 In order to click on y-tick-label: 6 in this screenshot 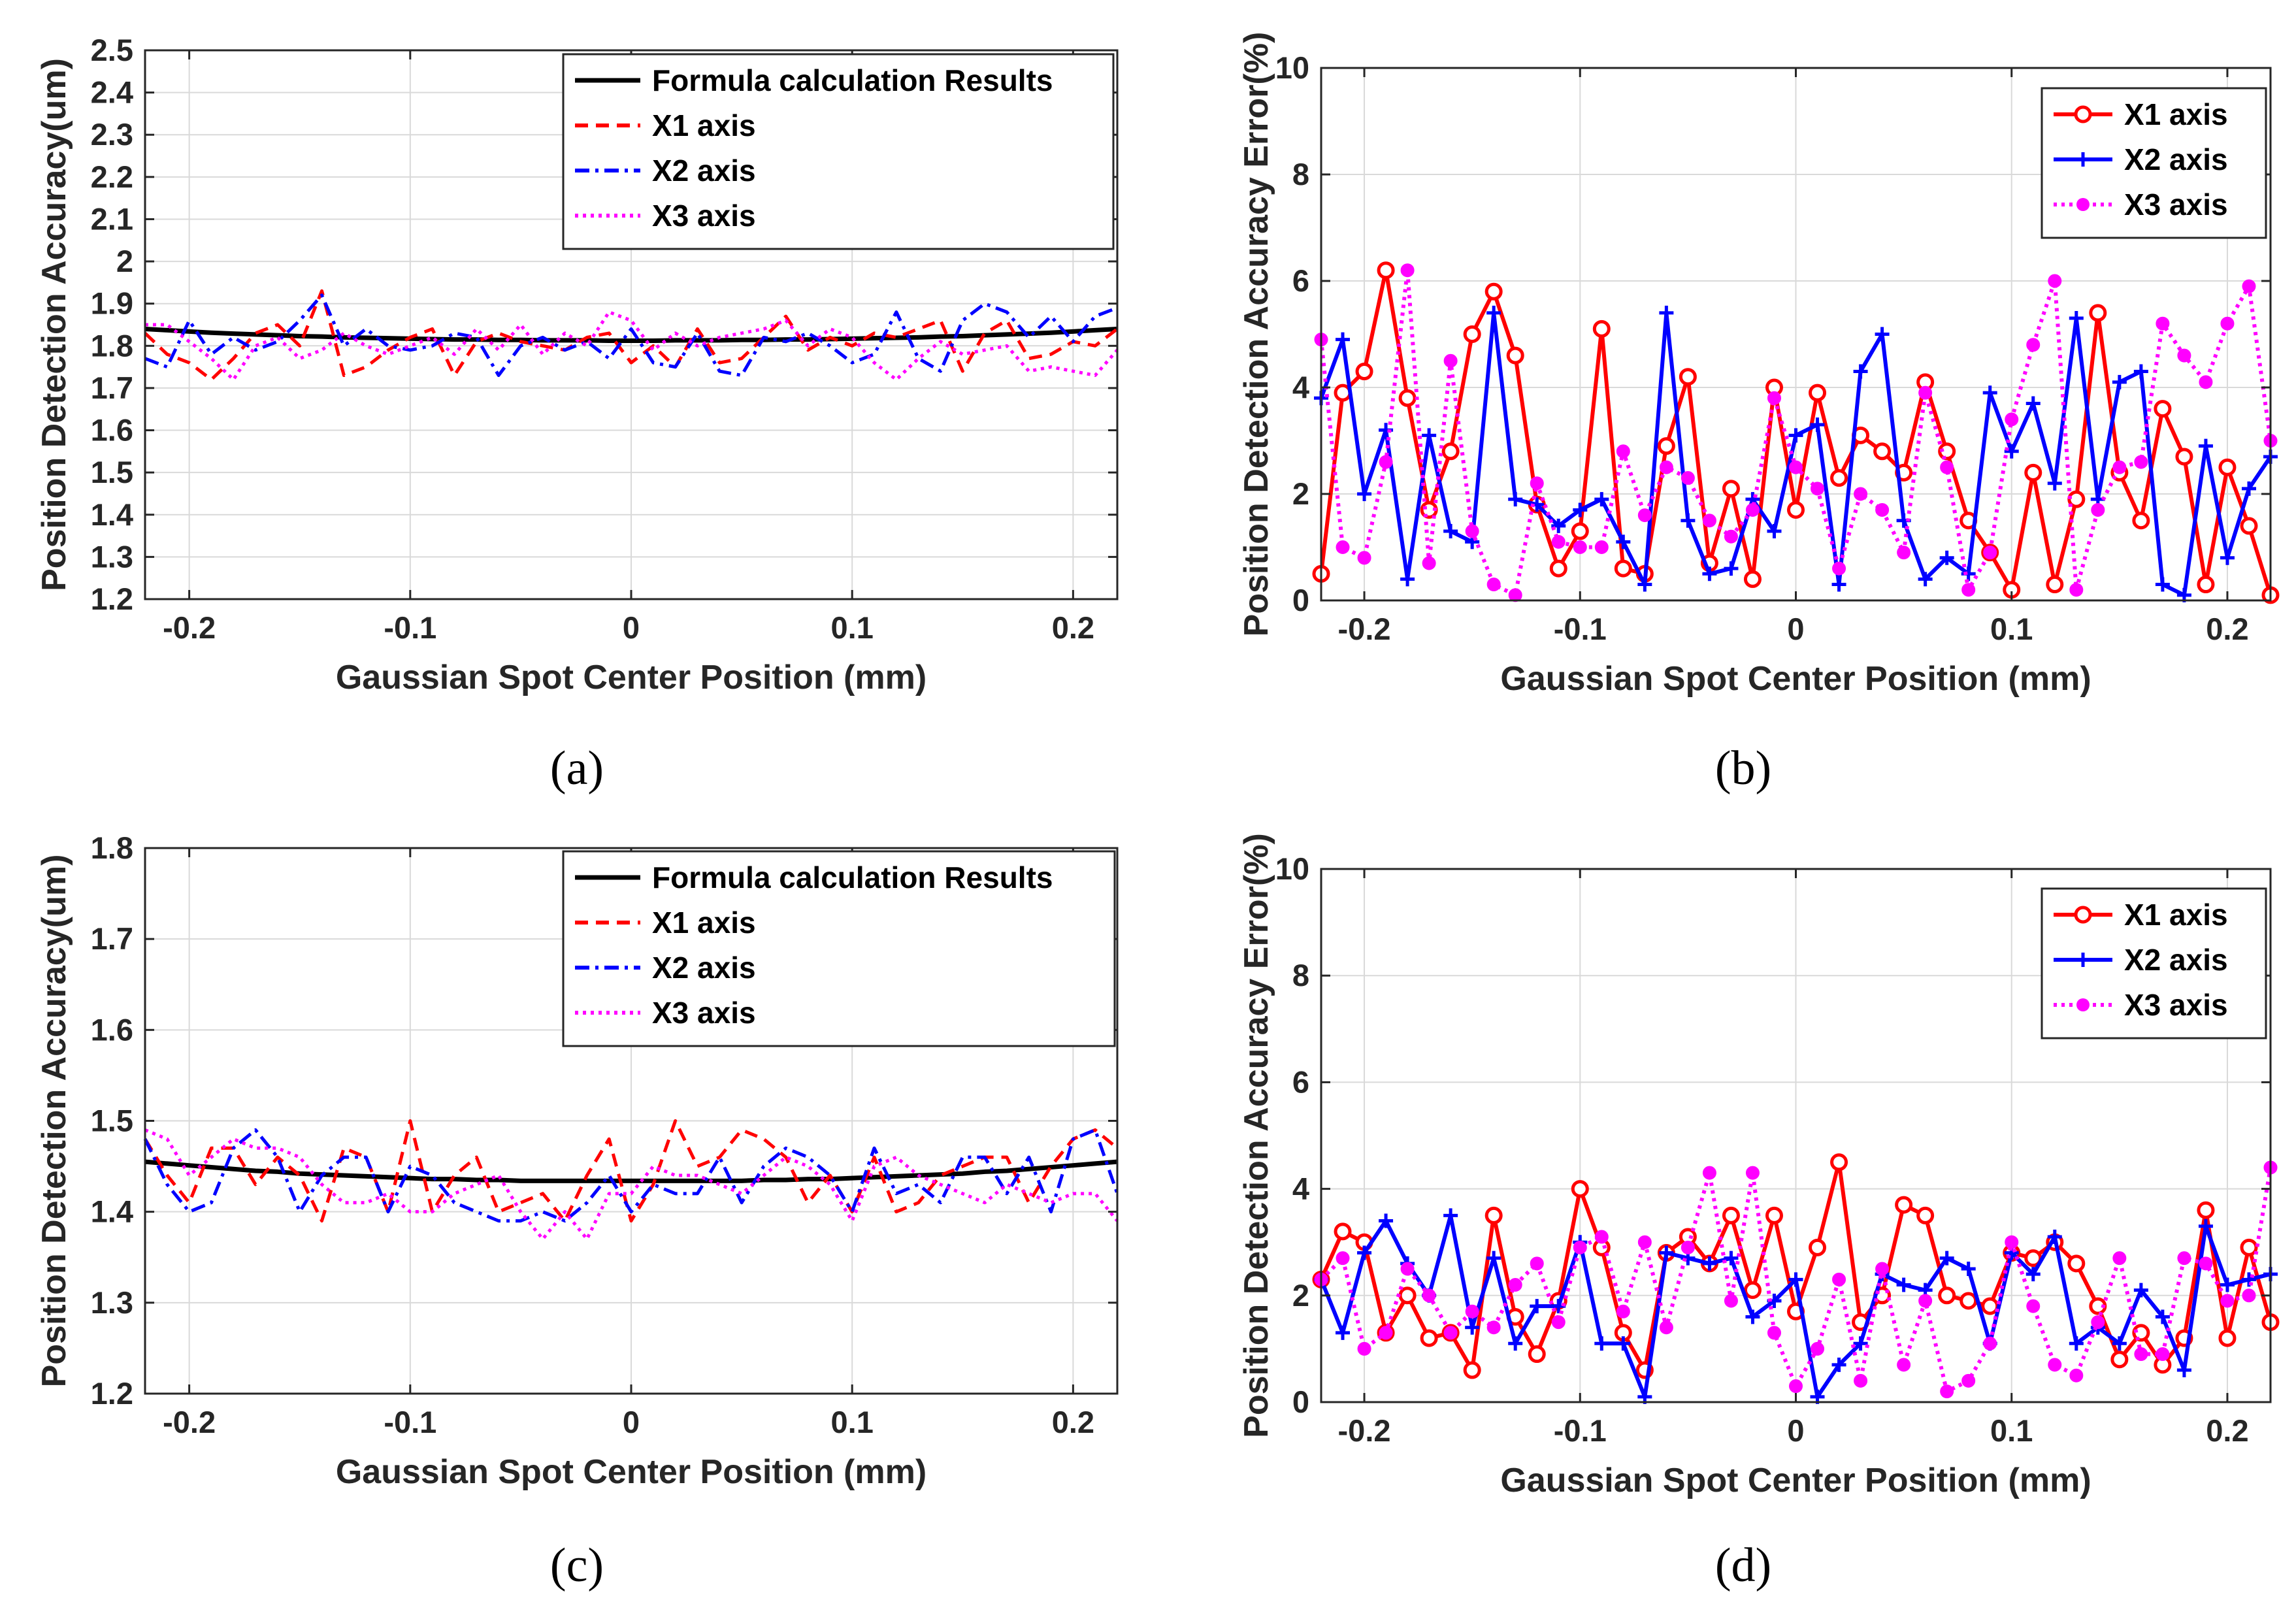, I will do `click(1300, 280)`.